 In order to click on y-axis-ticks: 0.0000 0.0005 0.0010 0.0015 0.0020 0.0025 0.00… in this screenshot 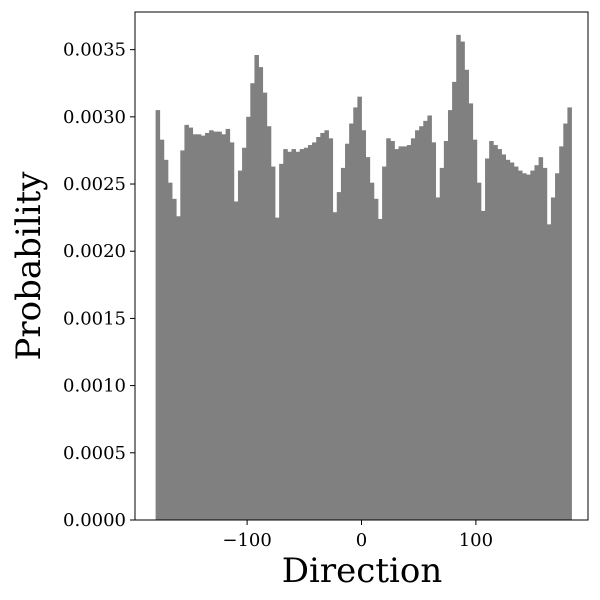, I will do `click(99, 285)`.